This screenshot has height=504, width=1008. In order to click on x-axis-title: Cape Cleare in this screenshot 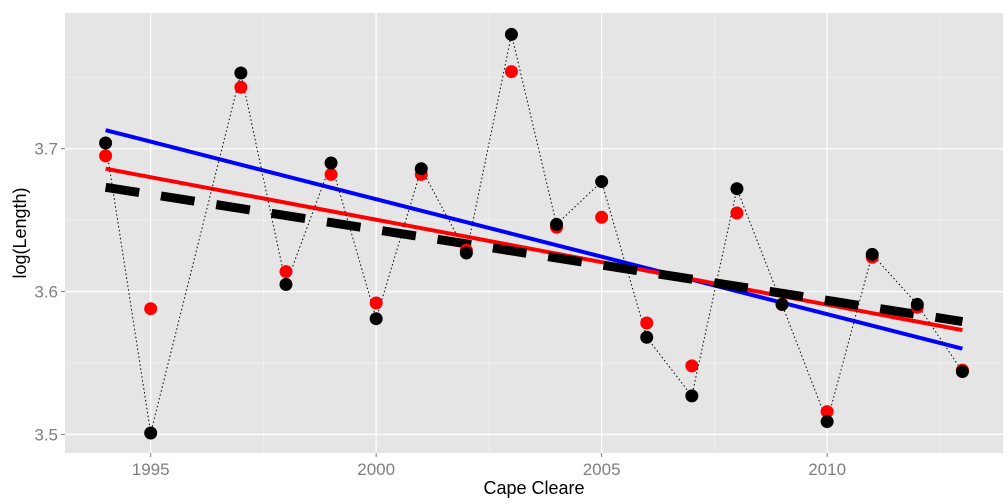, I will do `click(533, 488)`.